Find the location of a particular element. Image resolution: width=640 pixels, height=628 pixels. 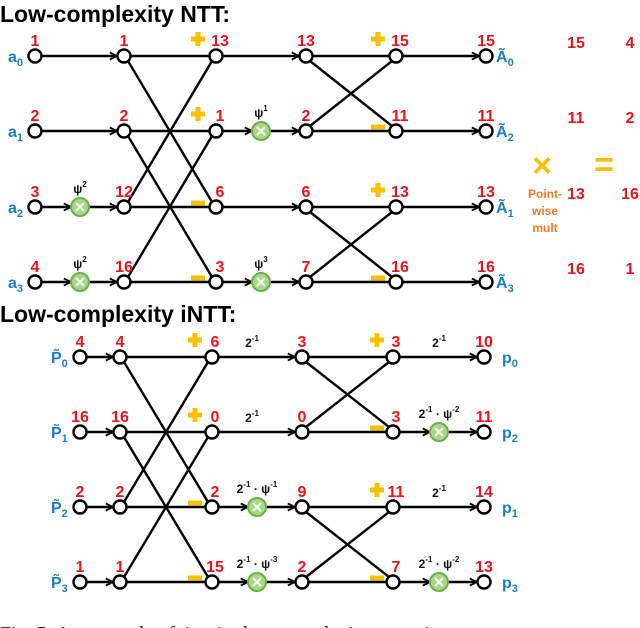

twiddle-label: ψ3 is located at coordinates (261, 263).